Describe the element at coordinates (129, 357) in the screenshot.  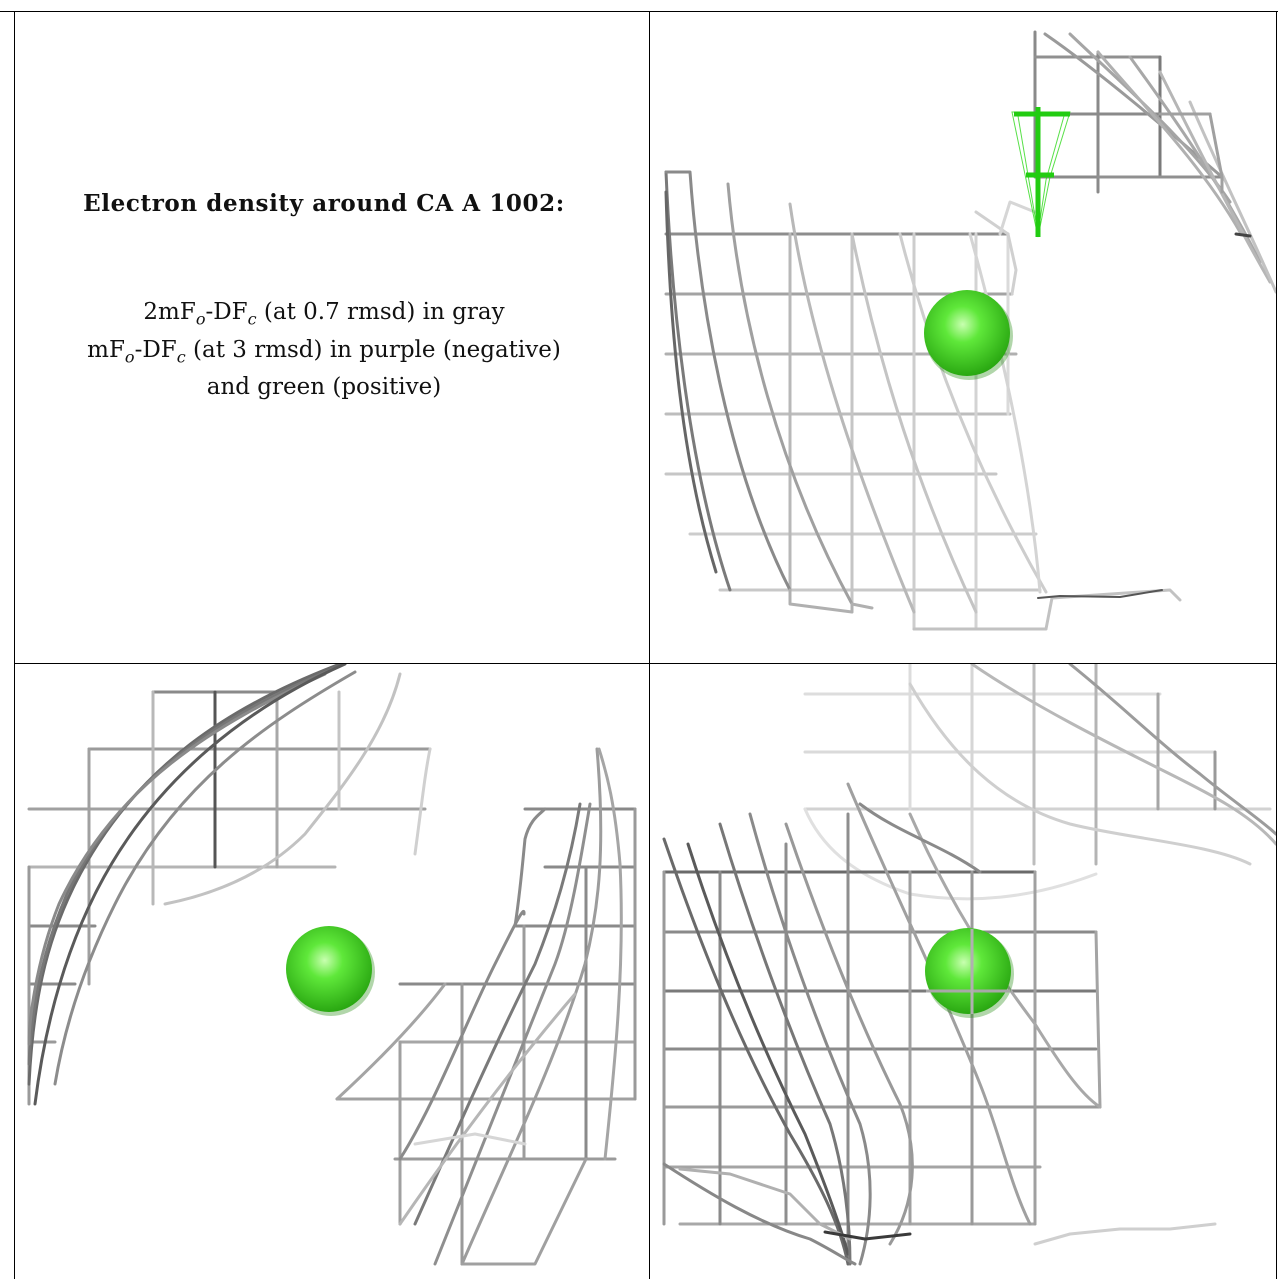
I see `line2-sub-o: o` at that location.